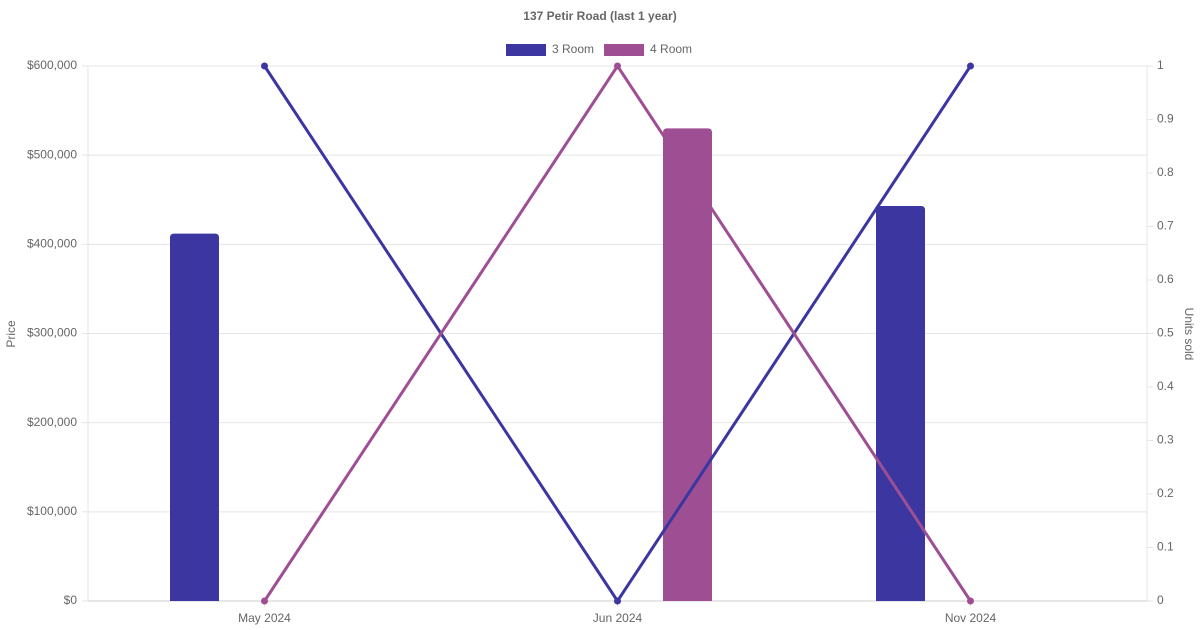  I want to click on y2-tick-label: 0.9, so click(1165, 119).